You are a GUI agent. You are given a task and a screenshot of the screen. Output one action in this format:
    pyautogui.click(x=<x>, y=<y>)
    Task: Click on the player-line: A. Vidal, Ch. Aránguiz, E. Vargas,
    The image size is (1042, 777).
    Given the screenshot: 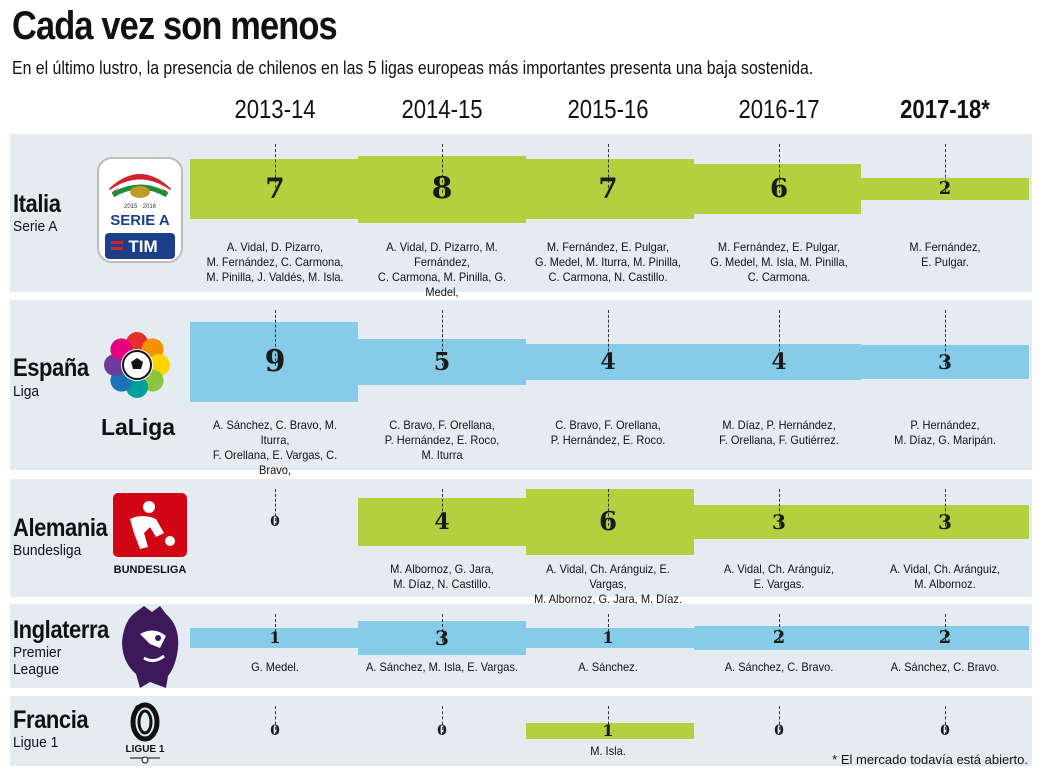 What is the action you would take?
    pyautogui.click(x=608, y=576)
    